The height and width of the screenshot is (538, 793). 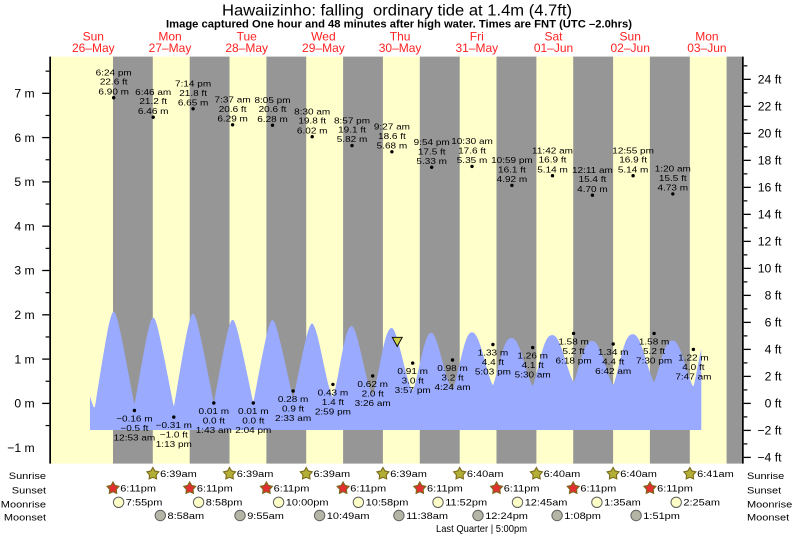 I want to click on svg-text: 4.92 m, so click(x=512, y=179).